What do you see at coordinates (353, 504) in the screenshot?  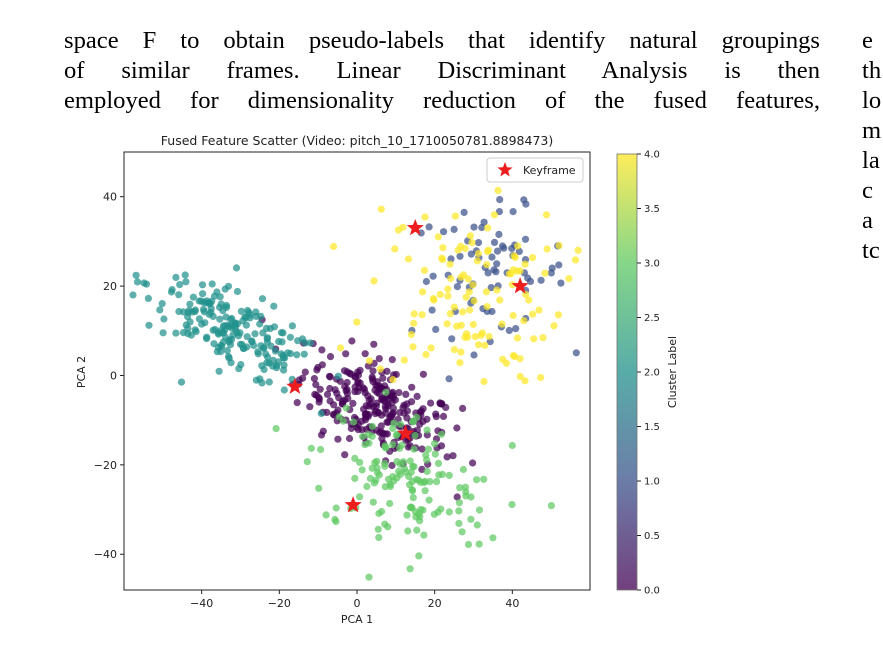 I see `keyframe-marker` at bounding box center [353, 504].